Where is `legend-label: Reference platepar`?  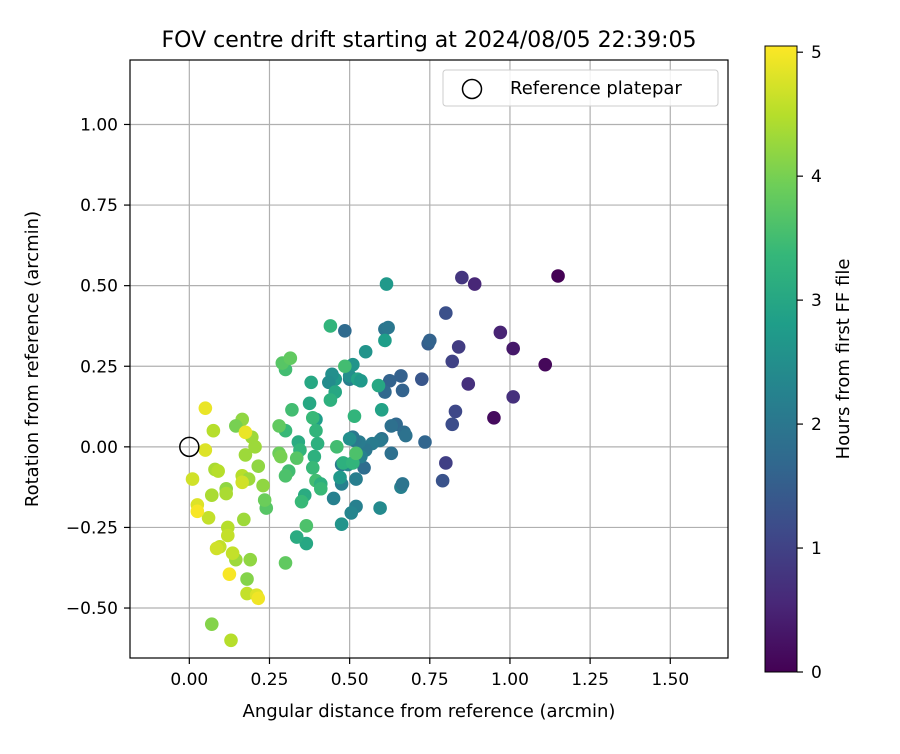 legend-label: Reference platepar is located at coordinates (596, 88).